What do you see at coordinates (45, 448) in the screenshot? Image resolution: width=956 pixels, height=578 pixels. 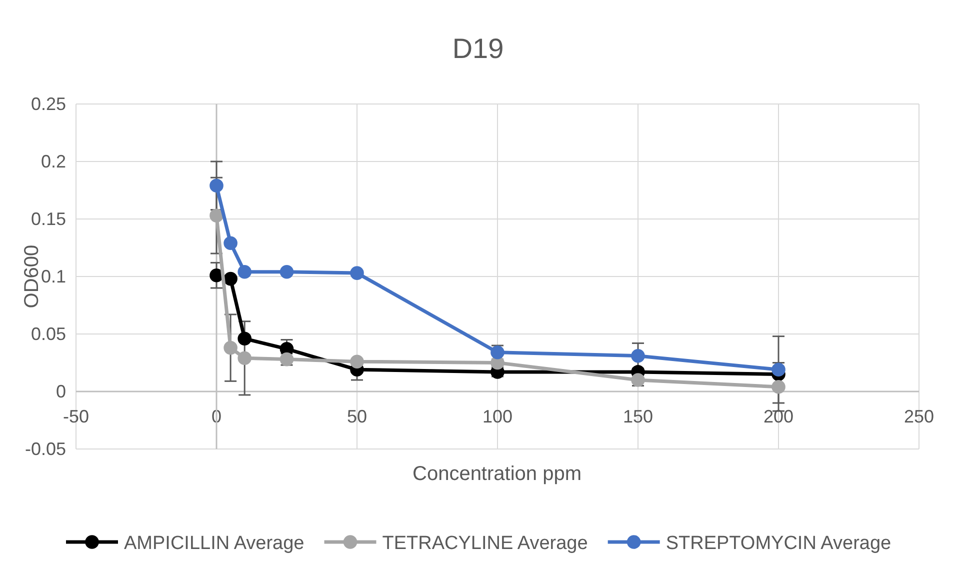 I see `y-tick-label: -0.05` at bounding box center [45, 448].